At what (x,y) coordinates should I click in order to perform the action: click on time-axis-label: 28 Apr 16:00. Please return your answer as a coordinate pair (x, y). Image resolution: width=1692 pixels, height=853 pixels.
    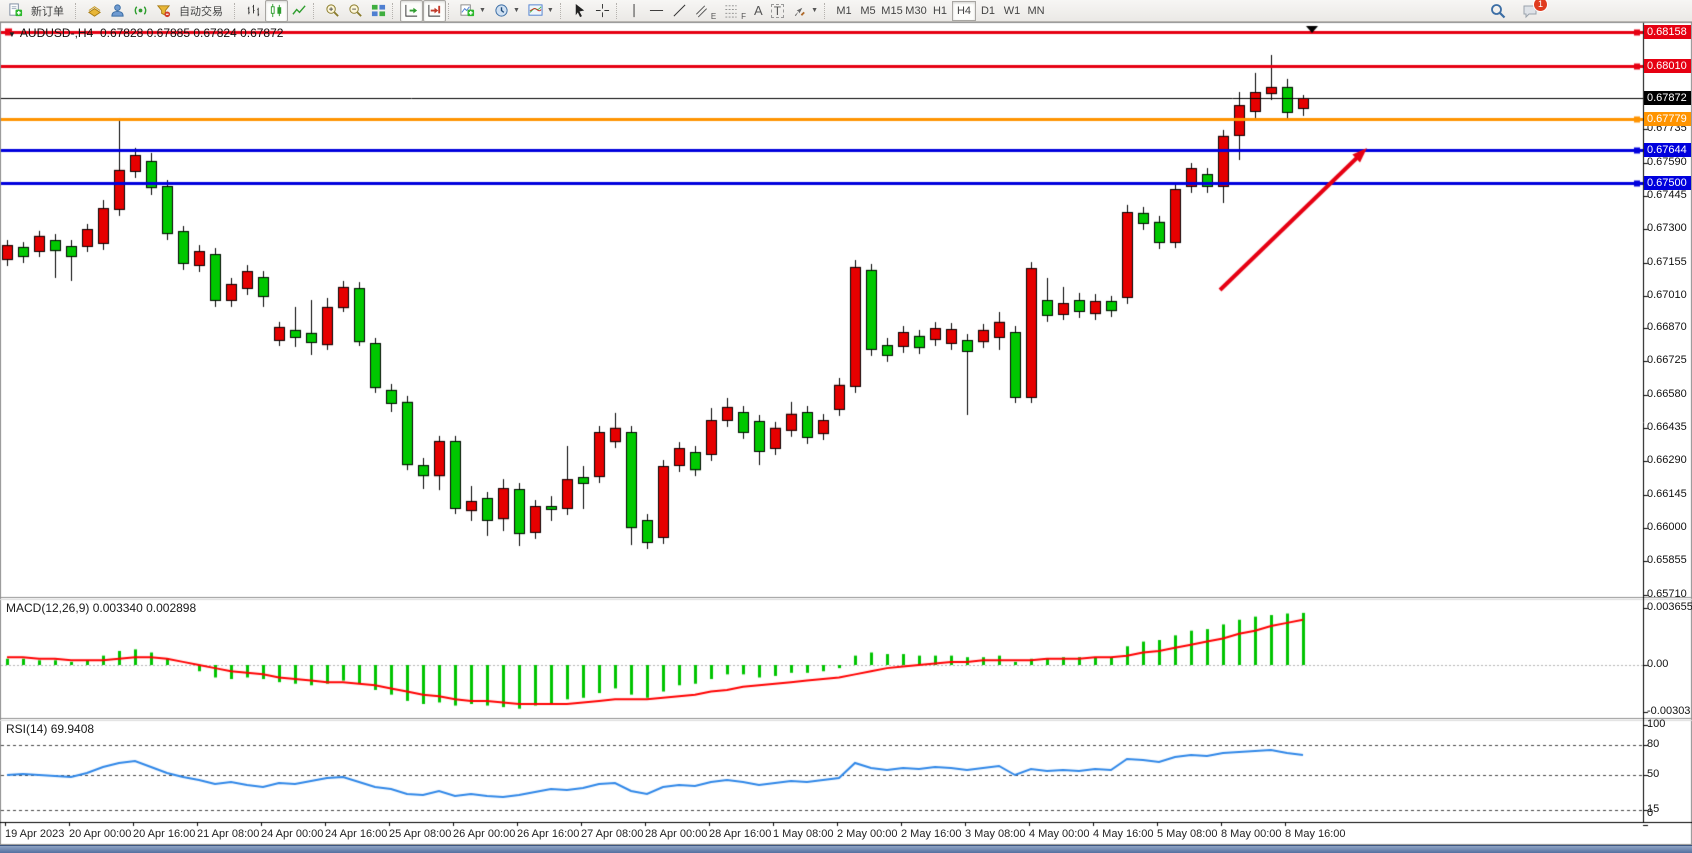
    Looking at the image, I should click on (740, 834).